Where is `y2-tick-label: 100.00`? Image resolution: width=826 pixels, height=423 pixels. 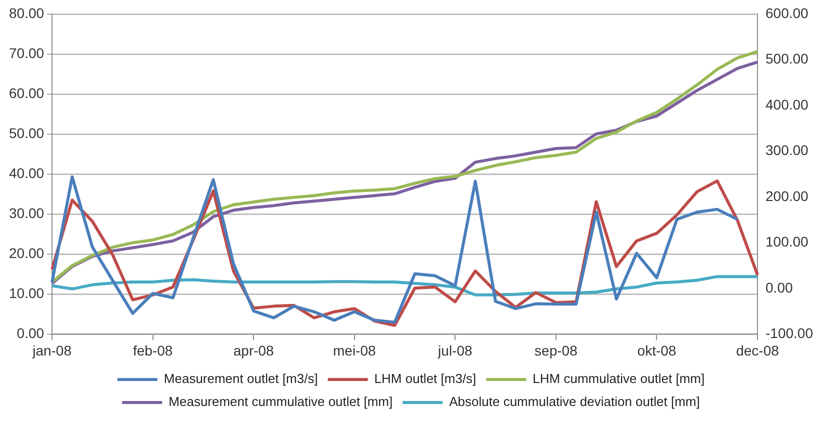
y2-tick-label: 100.00 is located at coordinates (787, 242).